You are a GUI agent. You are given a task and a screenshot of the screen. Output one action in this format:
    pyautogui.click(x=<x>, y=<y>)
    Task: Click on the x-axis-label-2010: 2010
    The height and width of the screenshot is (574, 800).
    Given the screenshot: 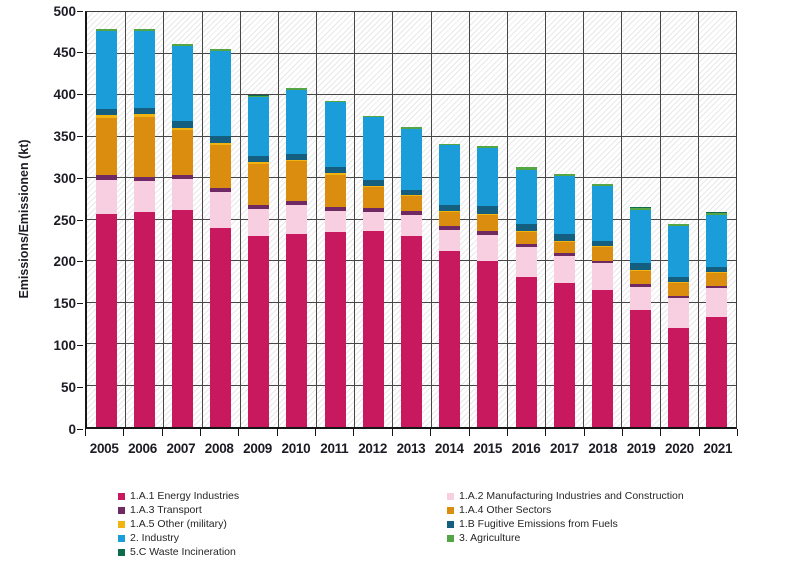 What is the action you would take?
    pyautogui.click(x=296, y=448)
    